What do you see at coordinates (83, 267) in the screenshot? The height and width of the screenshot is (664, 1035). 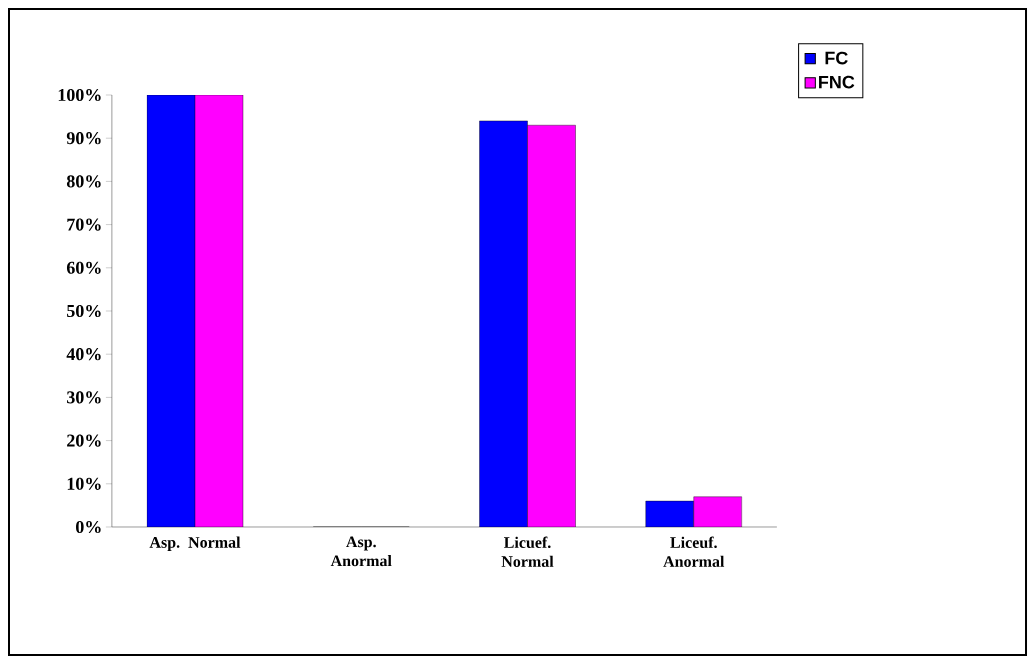 I see `y-tick-label: 60%` at bounding box center [83, 267].